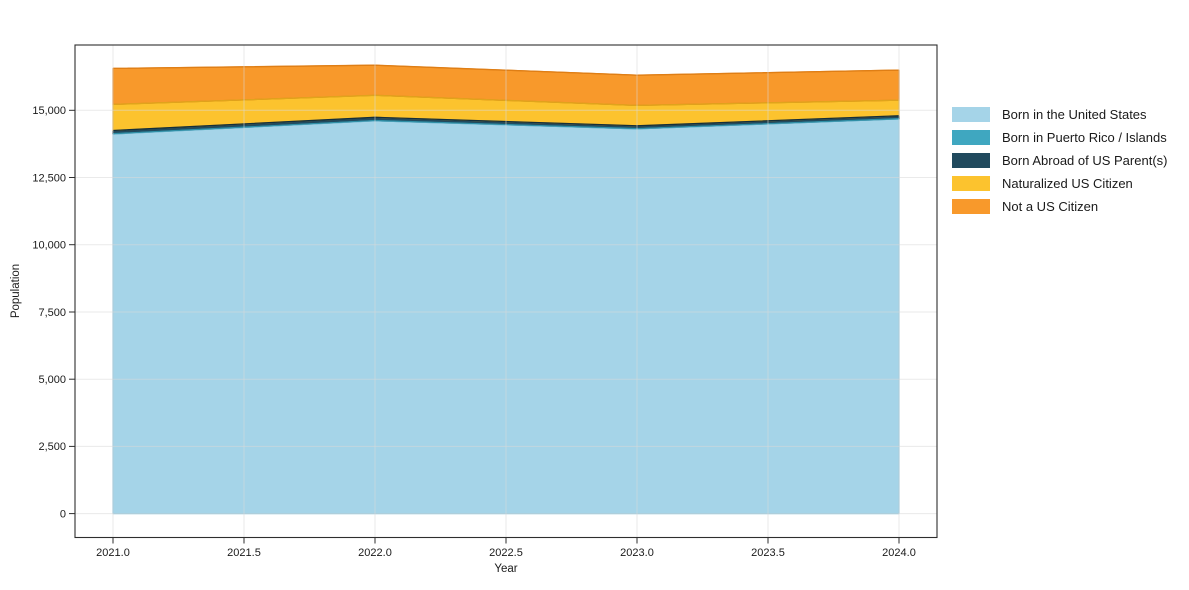  Describe the element at coordinates (16, 291) in the screenshot. I see `y-axis-label: Population` at that location.